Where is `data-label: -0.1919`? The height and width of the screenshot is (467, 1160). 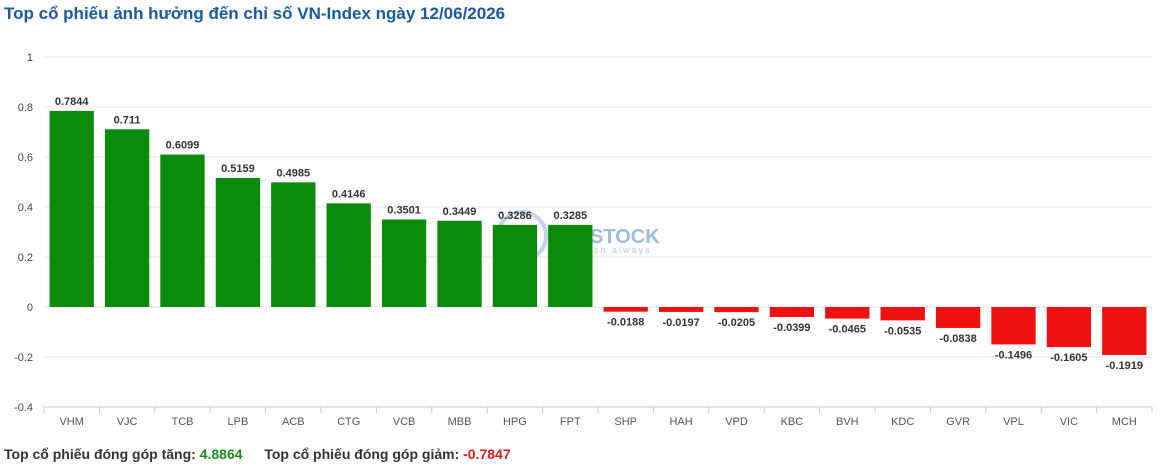
data-label: -0.1919 is located at coordinates (1124, 366).